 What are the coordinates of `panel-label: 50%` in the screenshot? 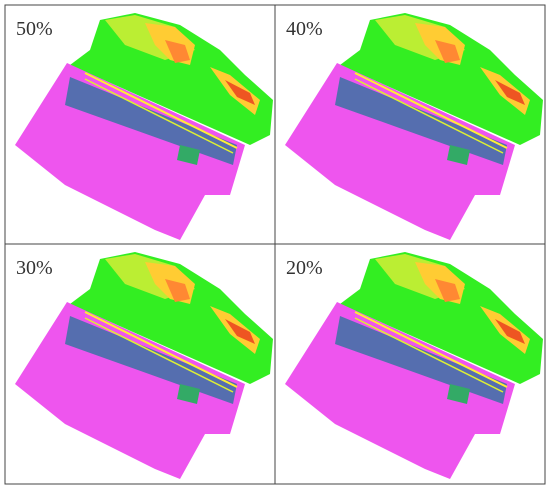 It's located at (34, 29).